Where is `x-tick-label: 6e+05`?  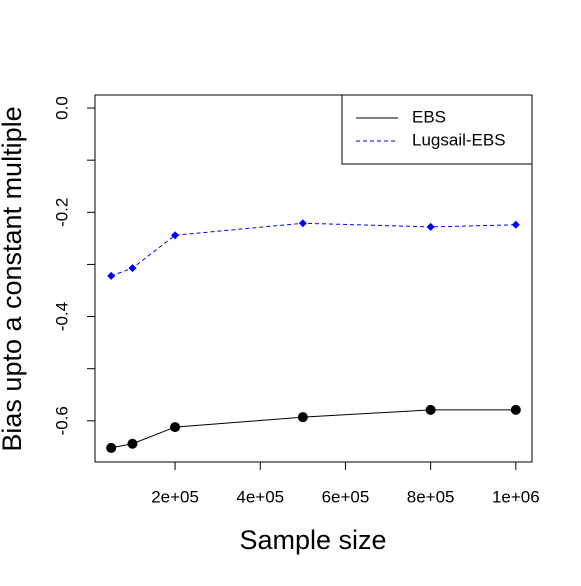 x-tick-label: 6e+05 is located at coordinates (346, 496).